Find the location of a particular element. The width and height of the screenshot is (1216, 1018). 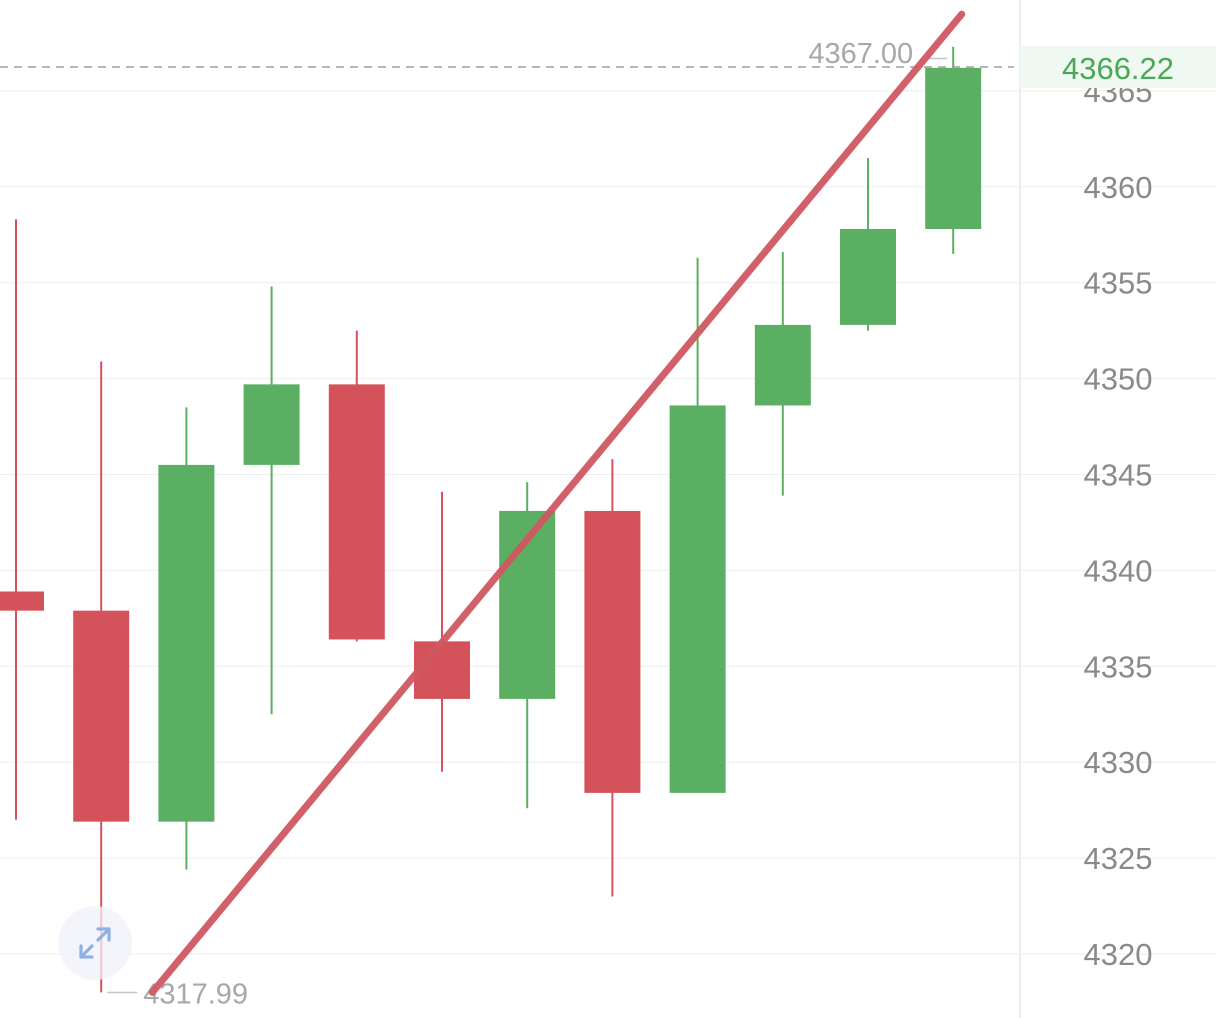

y-tick-label: 4355 is located at coordinates (1118, 283).